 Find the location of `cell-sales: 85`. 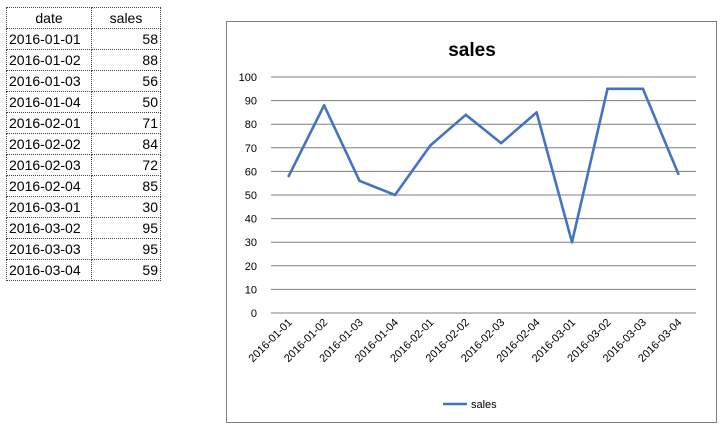

cell-sales: 85 is located at coordinates (126, 186).